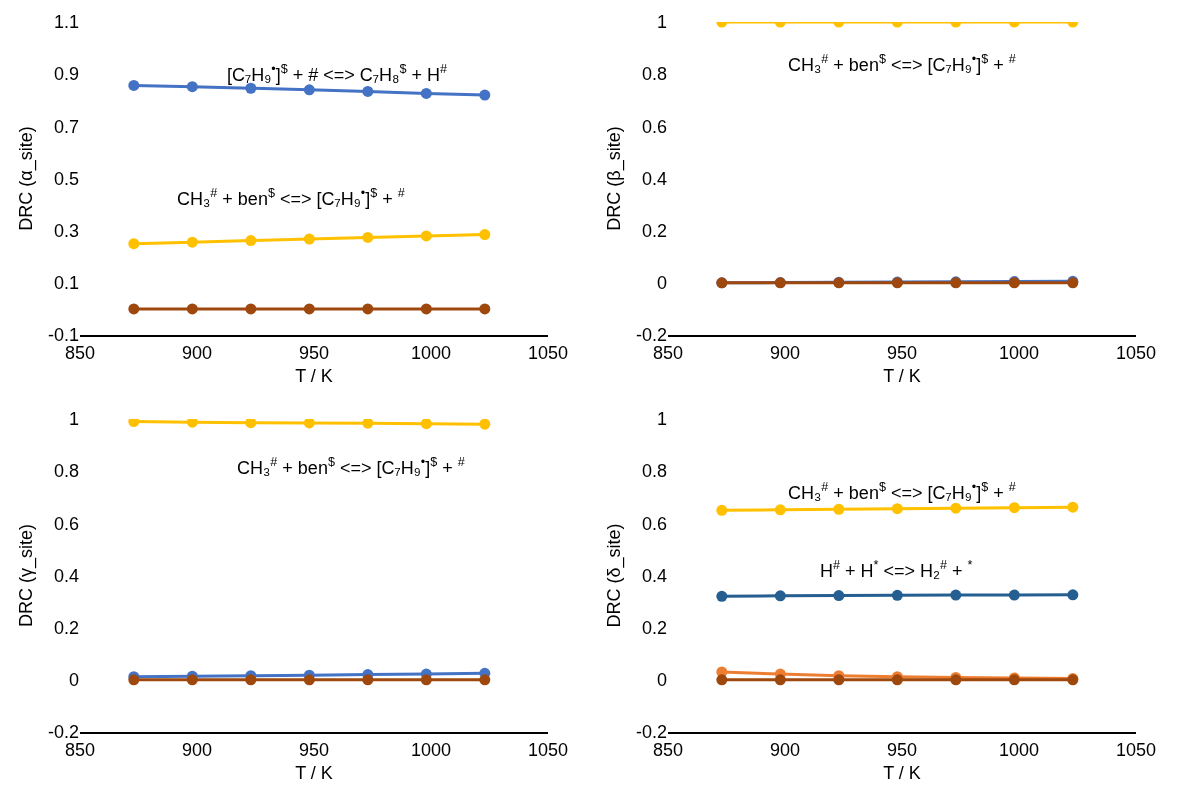 This screenshot has height=794, width=1177. Describe the element at coordinates (27, 575) in the screenshot. I see `y-axis-title: DRC (γ_site)` at that location.